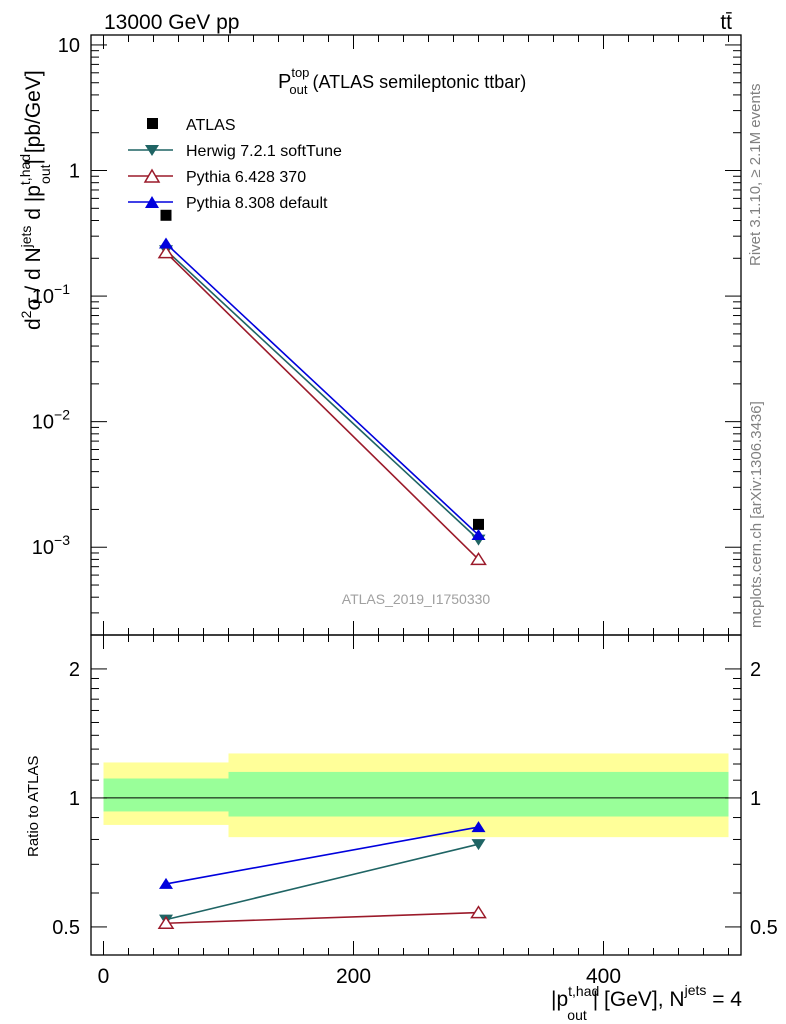 The width and height of the screenshot is (786, 1024). What do you see at coordinates (478, 845) in the screenshot?
I see `ratio-point-herwig` at bounding box center [478, 845].